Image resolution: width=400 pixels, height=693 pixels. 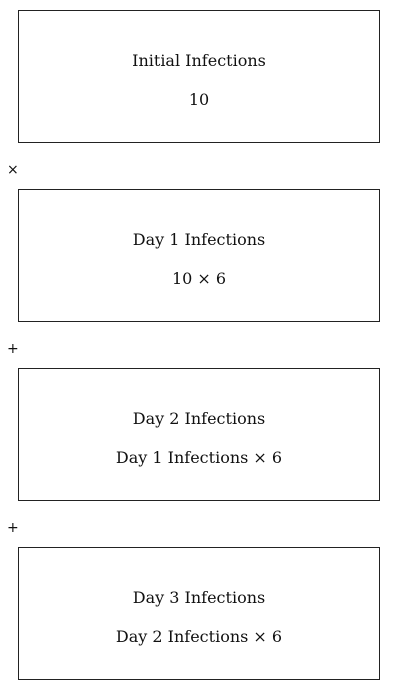 I want to click on box-title: Initial Infections, so click(x=199, y=60).